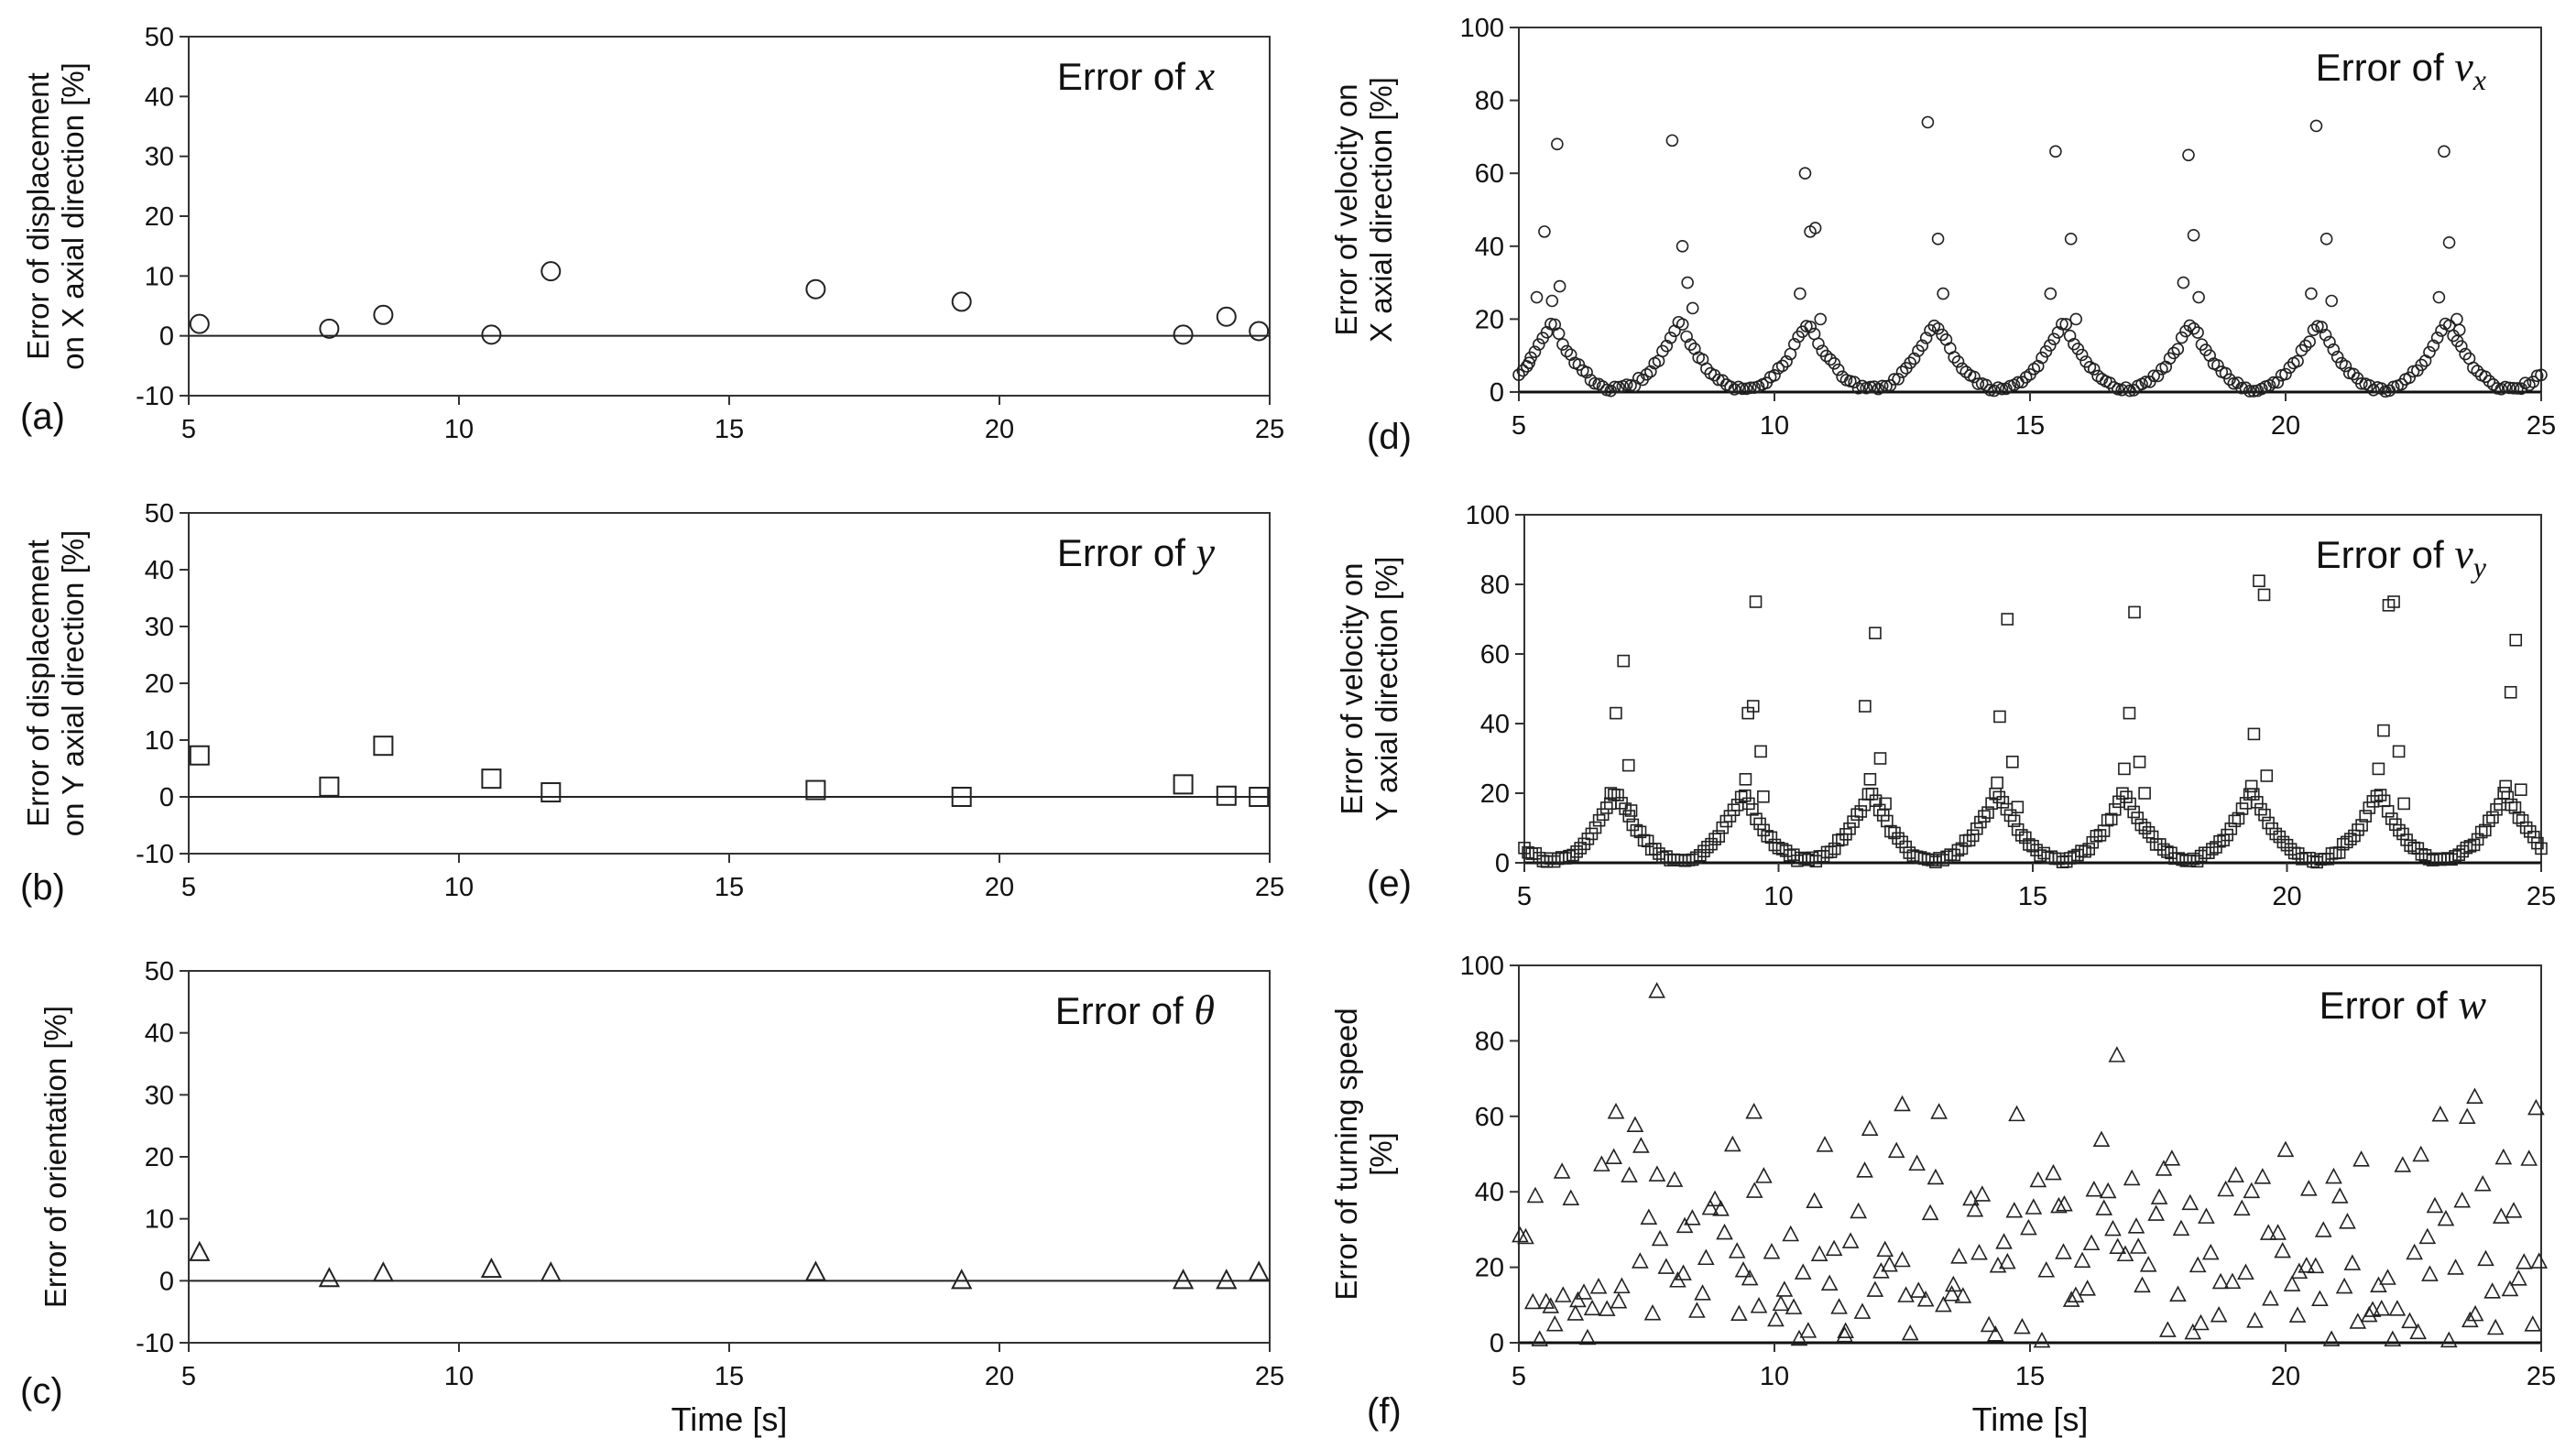  I want to click on panel-label: (a), so click(43, 417).